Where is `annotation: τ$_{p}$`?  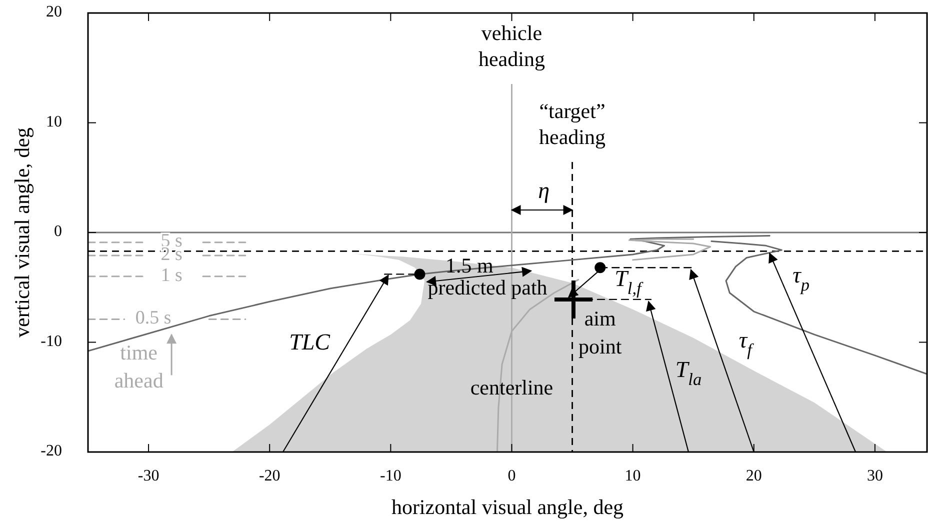
annotation: τ$_{p}$ is located at coordinates (801, 278).